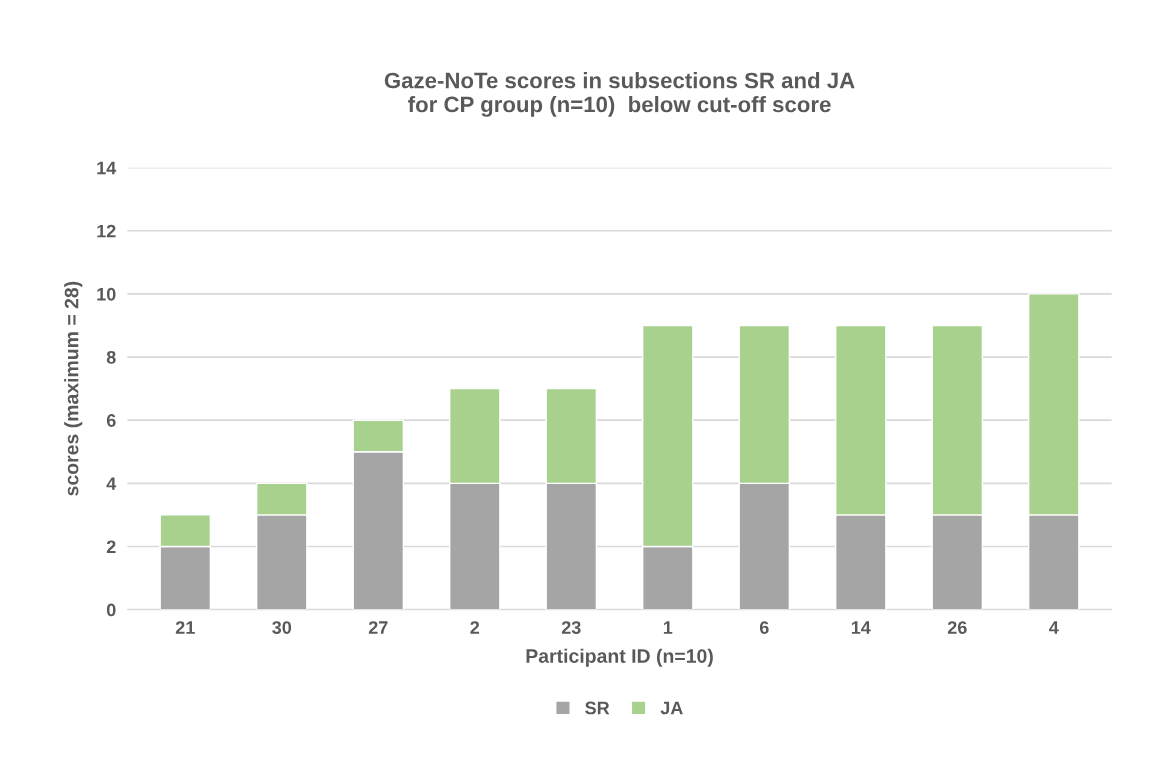  Describe the element at coordinates (111, 610) in the screenshot. I see `y-tick-label: 0` at that location.